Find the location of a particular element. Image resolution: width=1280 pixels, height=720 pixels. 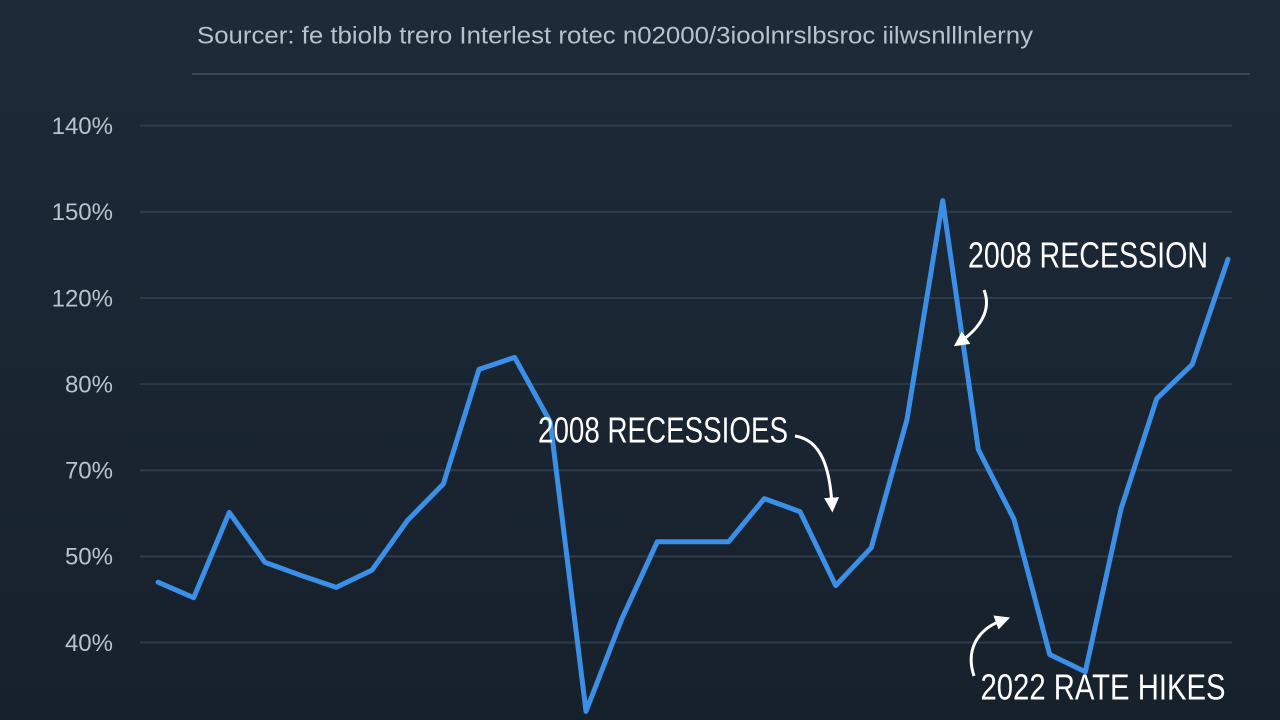

y-tick-label: 50% is located at coordinates (89, 557).